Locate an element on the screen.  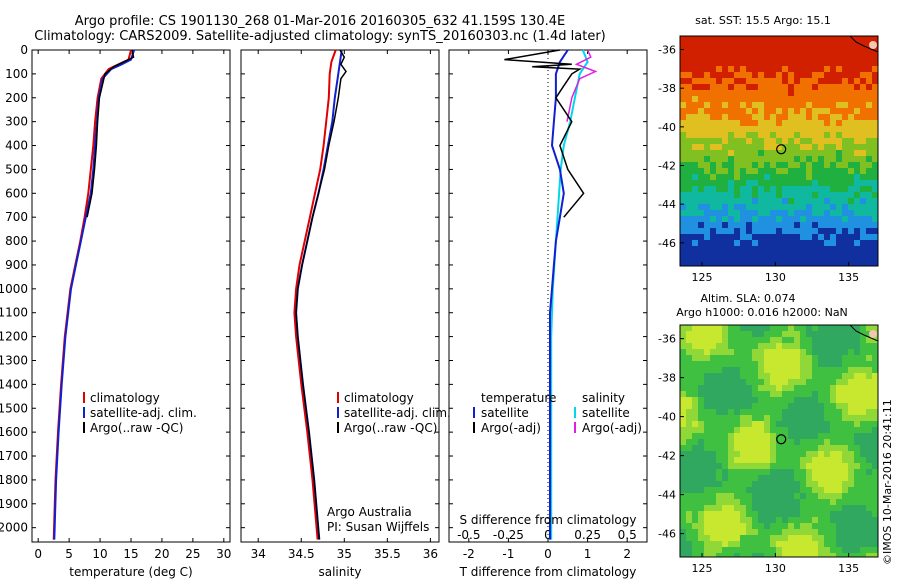
imos-credit: ©IMOS 10-Mar-2016 20:41:11 is located at coordinates (887, 482).